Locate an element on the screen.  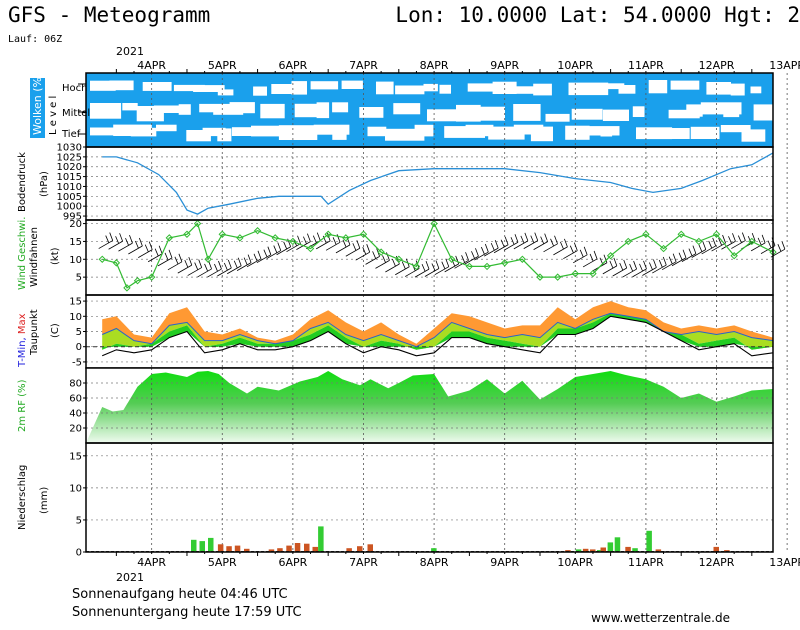
cloud-level-label: L e v e l is located at coordinates (53, 115).